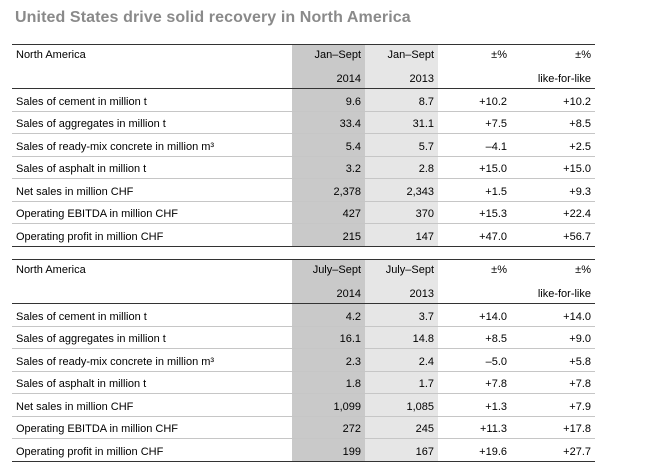 The image size is (648, 462). What do you see at coordinates (553, 100) in the screenshot?
I see `value-lfl-change: +10.2` at bounding box center [553, 100].